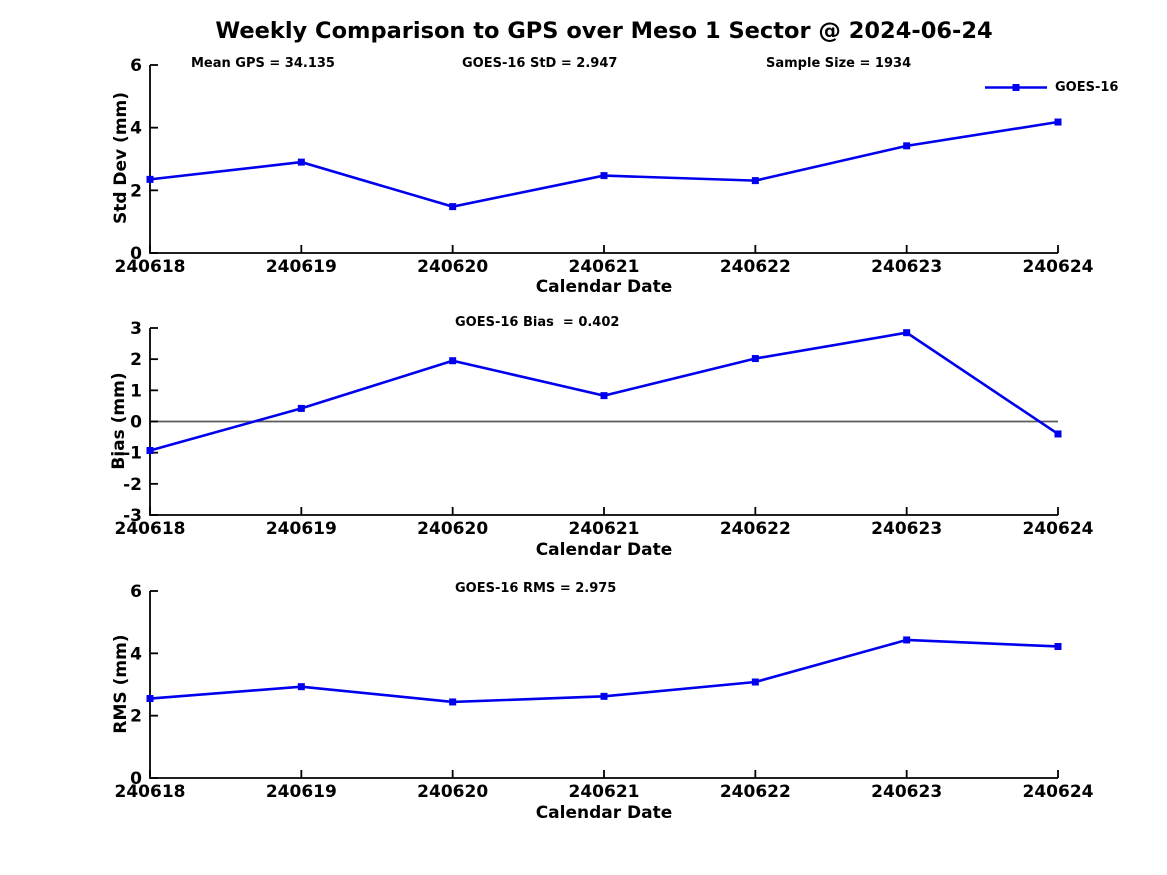  Describe the element at coordinates (136, 329) in the screenshot. I see `y-tick-label: 3` at that location.